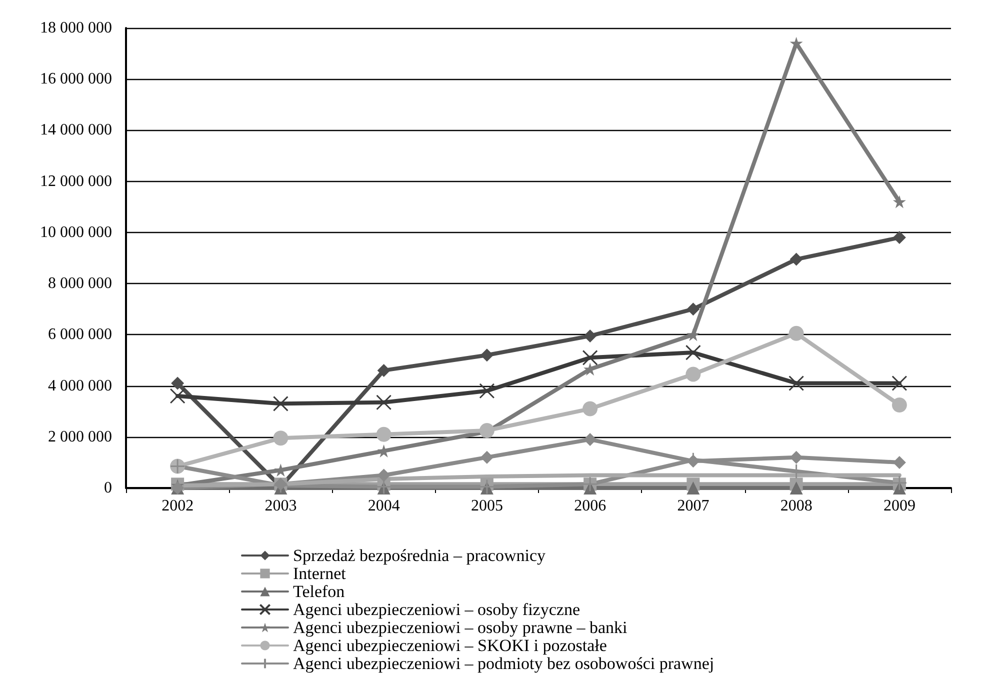 The height and width of the screenshot is (699, 987). What do you see at coordinates (319, 591) in the screenshot?
I see `legend-label: Telefon` at bounding box center [319, 591].